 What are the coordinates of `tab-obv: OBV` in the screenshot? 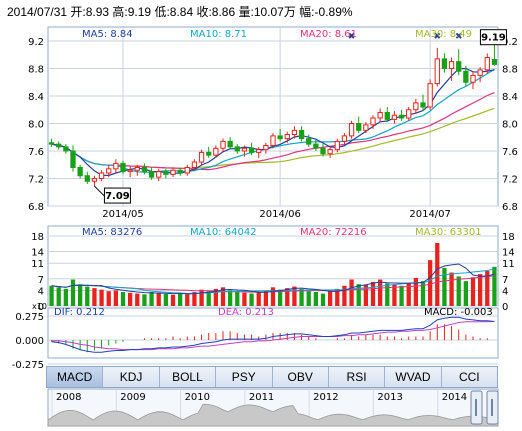 It's located at (301, 377).